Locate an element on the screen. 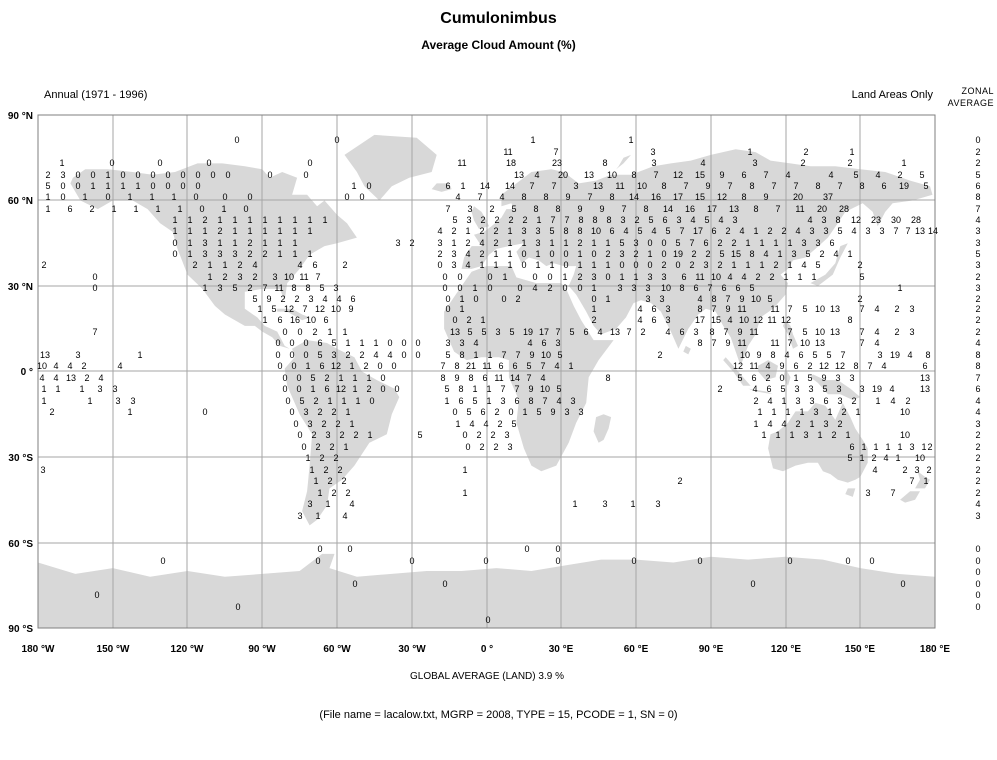 The width and height of the screenshot is (997, 760). map-value: 23 is located at coordinates (876, 220).